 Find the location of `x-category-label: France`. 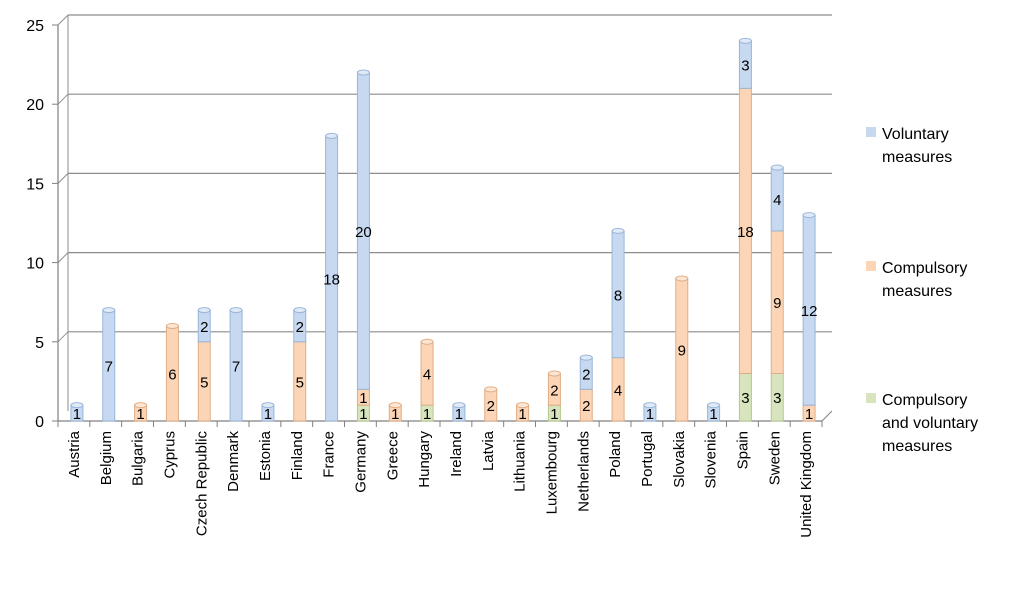

x-category-label: France is located at coordinates (329, 454).